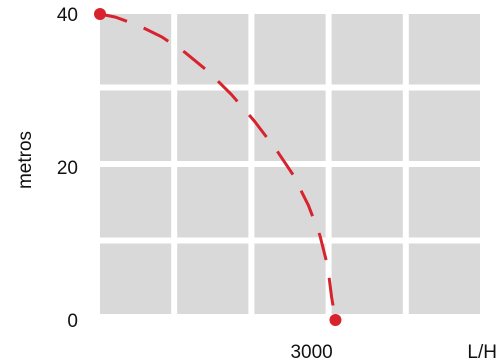  Describe the element at coordinates (25, 160) in the screenshot. I see `y-axis-label: metros` at that location.